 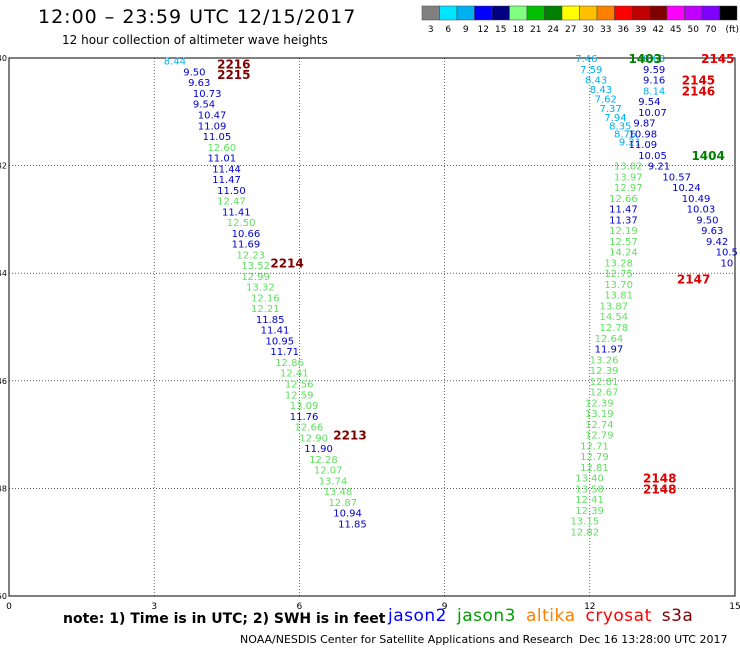 I want to click on legend-label: 33, so click(x=605, y=30).